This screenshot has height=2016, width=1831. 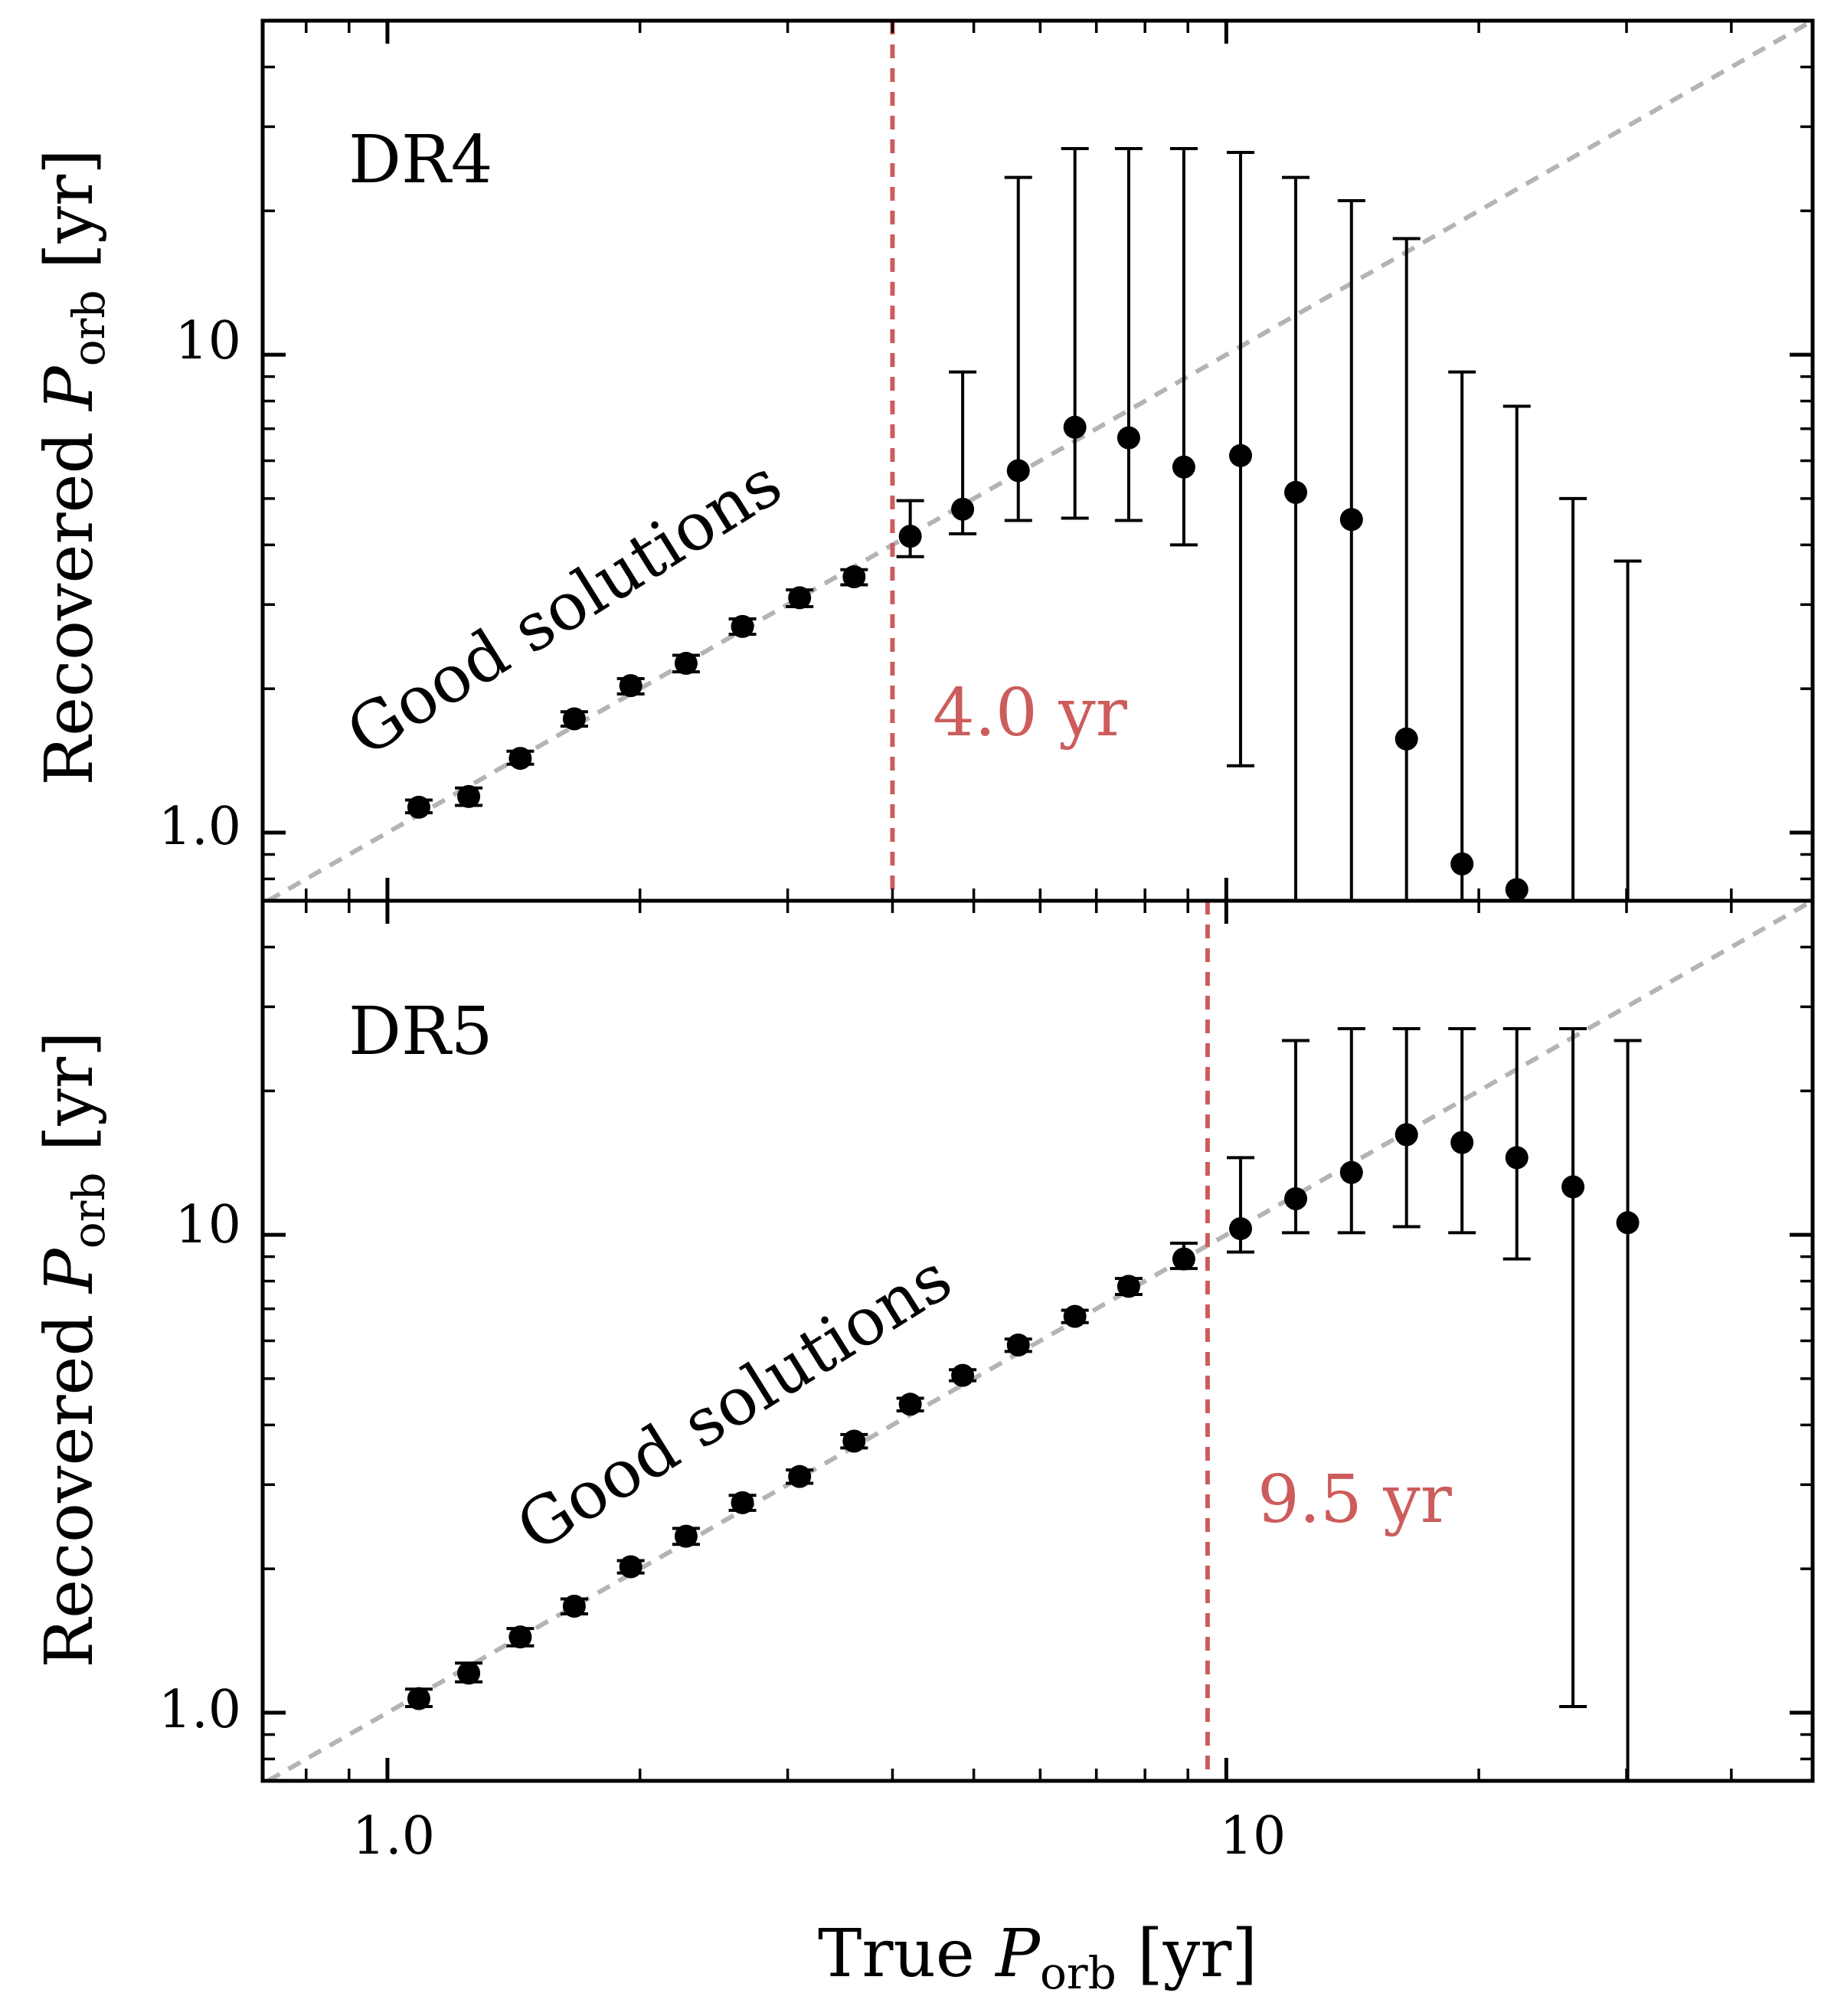 I want to click on xlabel-sub: orb, so click(x=1078, y=1973).